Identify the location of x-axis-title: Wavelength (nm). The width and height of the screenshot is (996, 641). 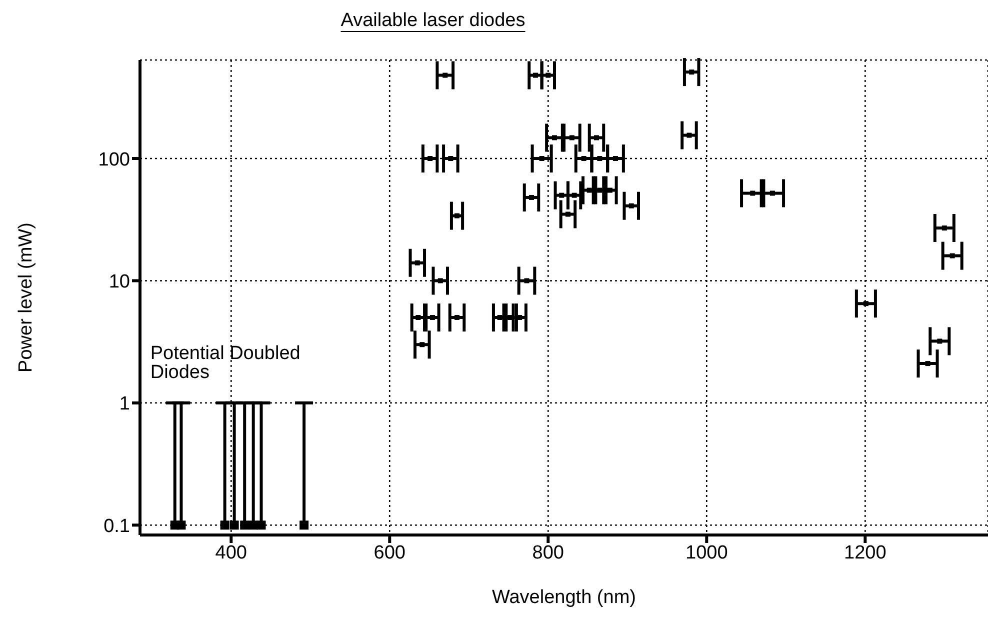
(564, 597).